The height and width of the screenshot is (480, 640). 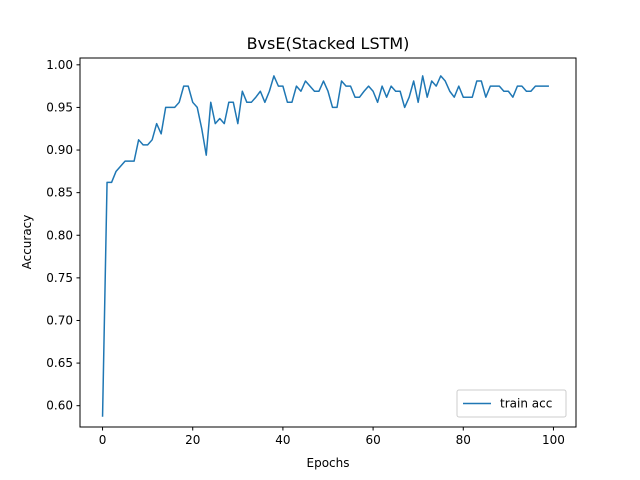 I want to click on x-tick-label: 0, so click(x=103, y=440).